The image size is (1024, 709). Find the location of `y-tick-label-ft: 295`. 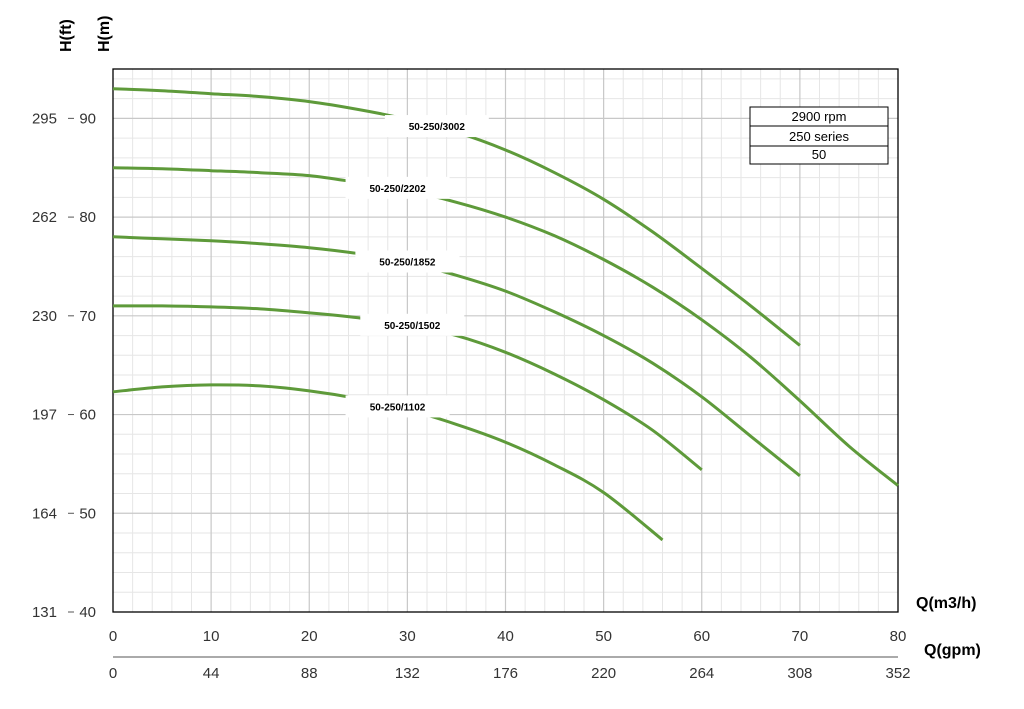

y-tick-label-ft: 295 is located at coordinates (44, 118).